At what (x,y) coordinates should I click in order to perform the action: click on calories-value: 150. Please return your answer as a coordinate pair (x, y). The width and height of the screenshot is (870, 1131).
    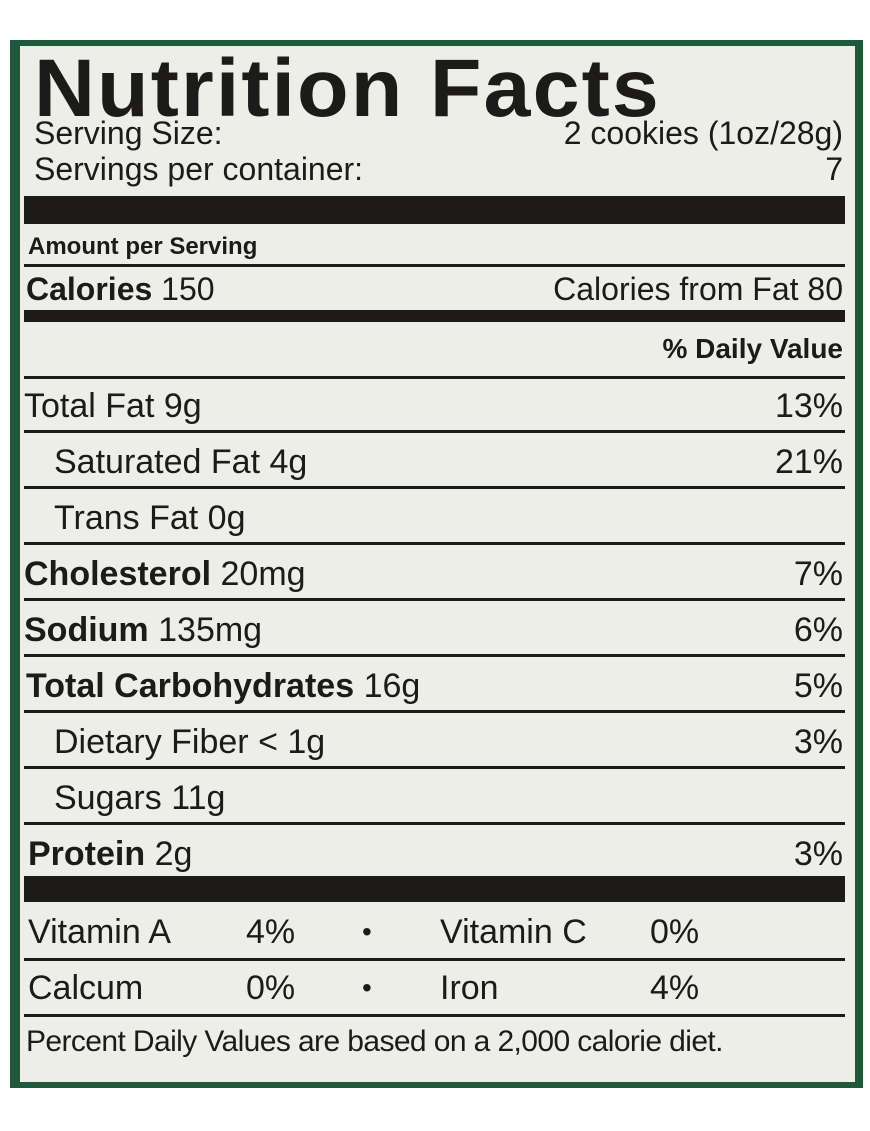
    Looking at the image, I should click on (188, 289).